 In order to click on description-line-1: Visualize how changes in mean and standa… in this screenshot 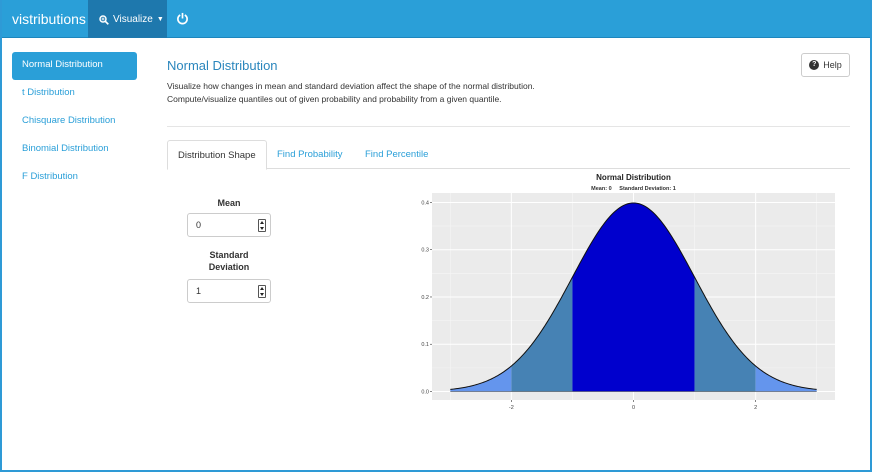, I will do `click(351, 86)`.